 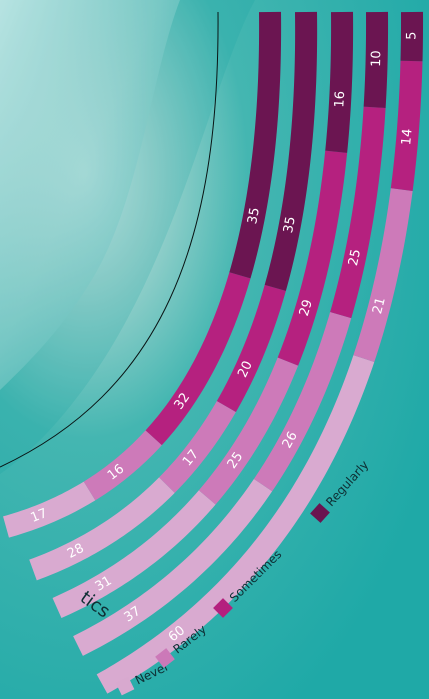 I want to click on bar-segment-shine-1-sometimes, so click(x=198, y=359).